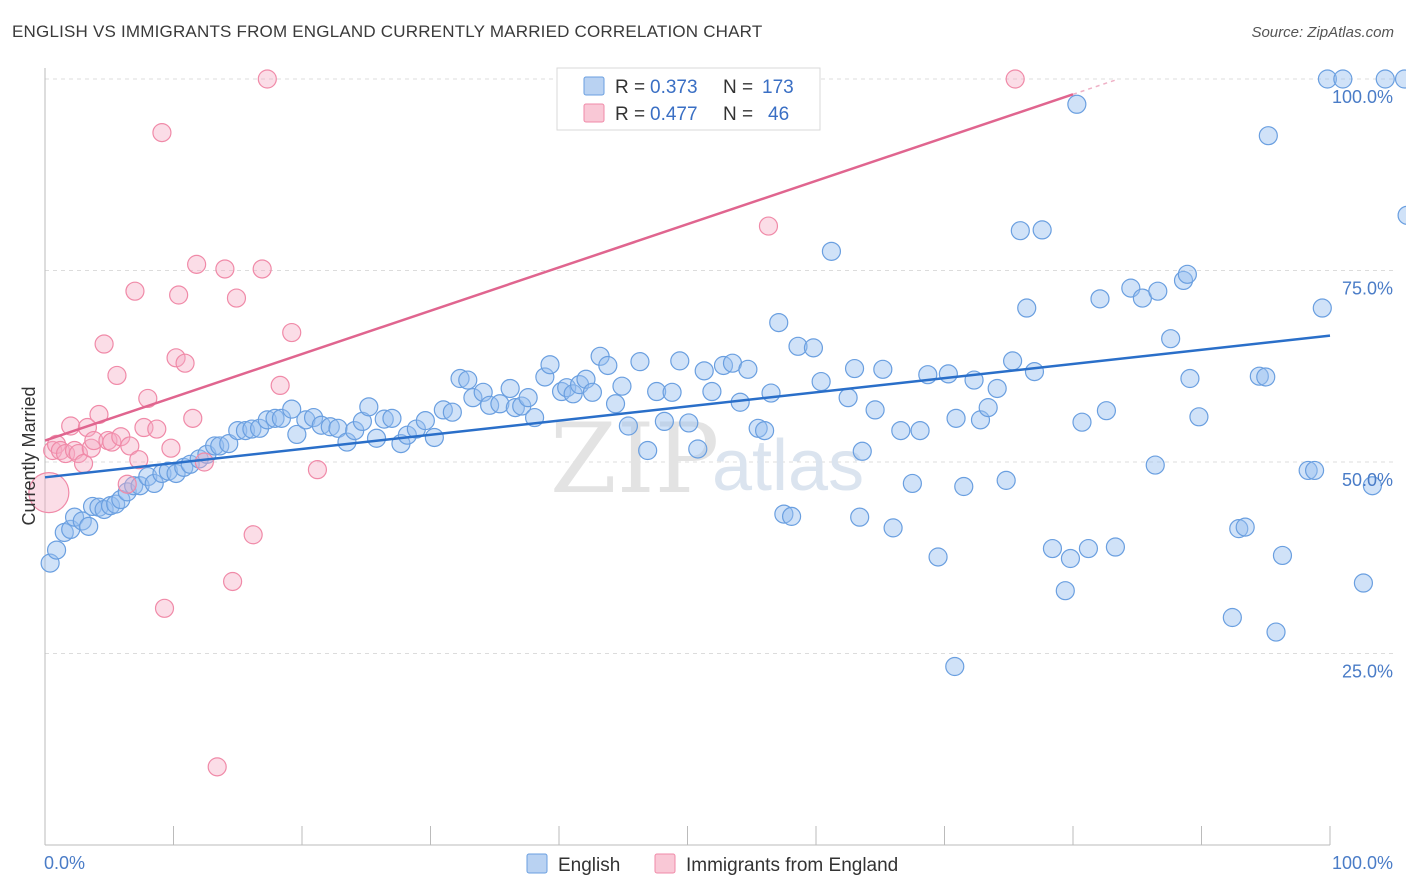 The height and width of the screenshot is (892, 1406). What do you see at coordinates (674, 114) in the screenshot?
I see `legend-r-value-england: 0.477` at bounding box center [674, 114].